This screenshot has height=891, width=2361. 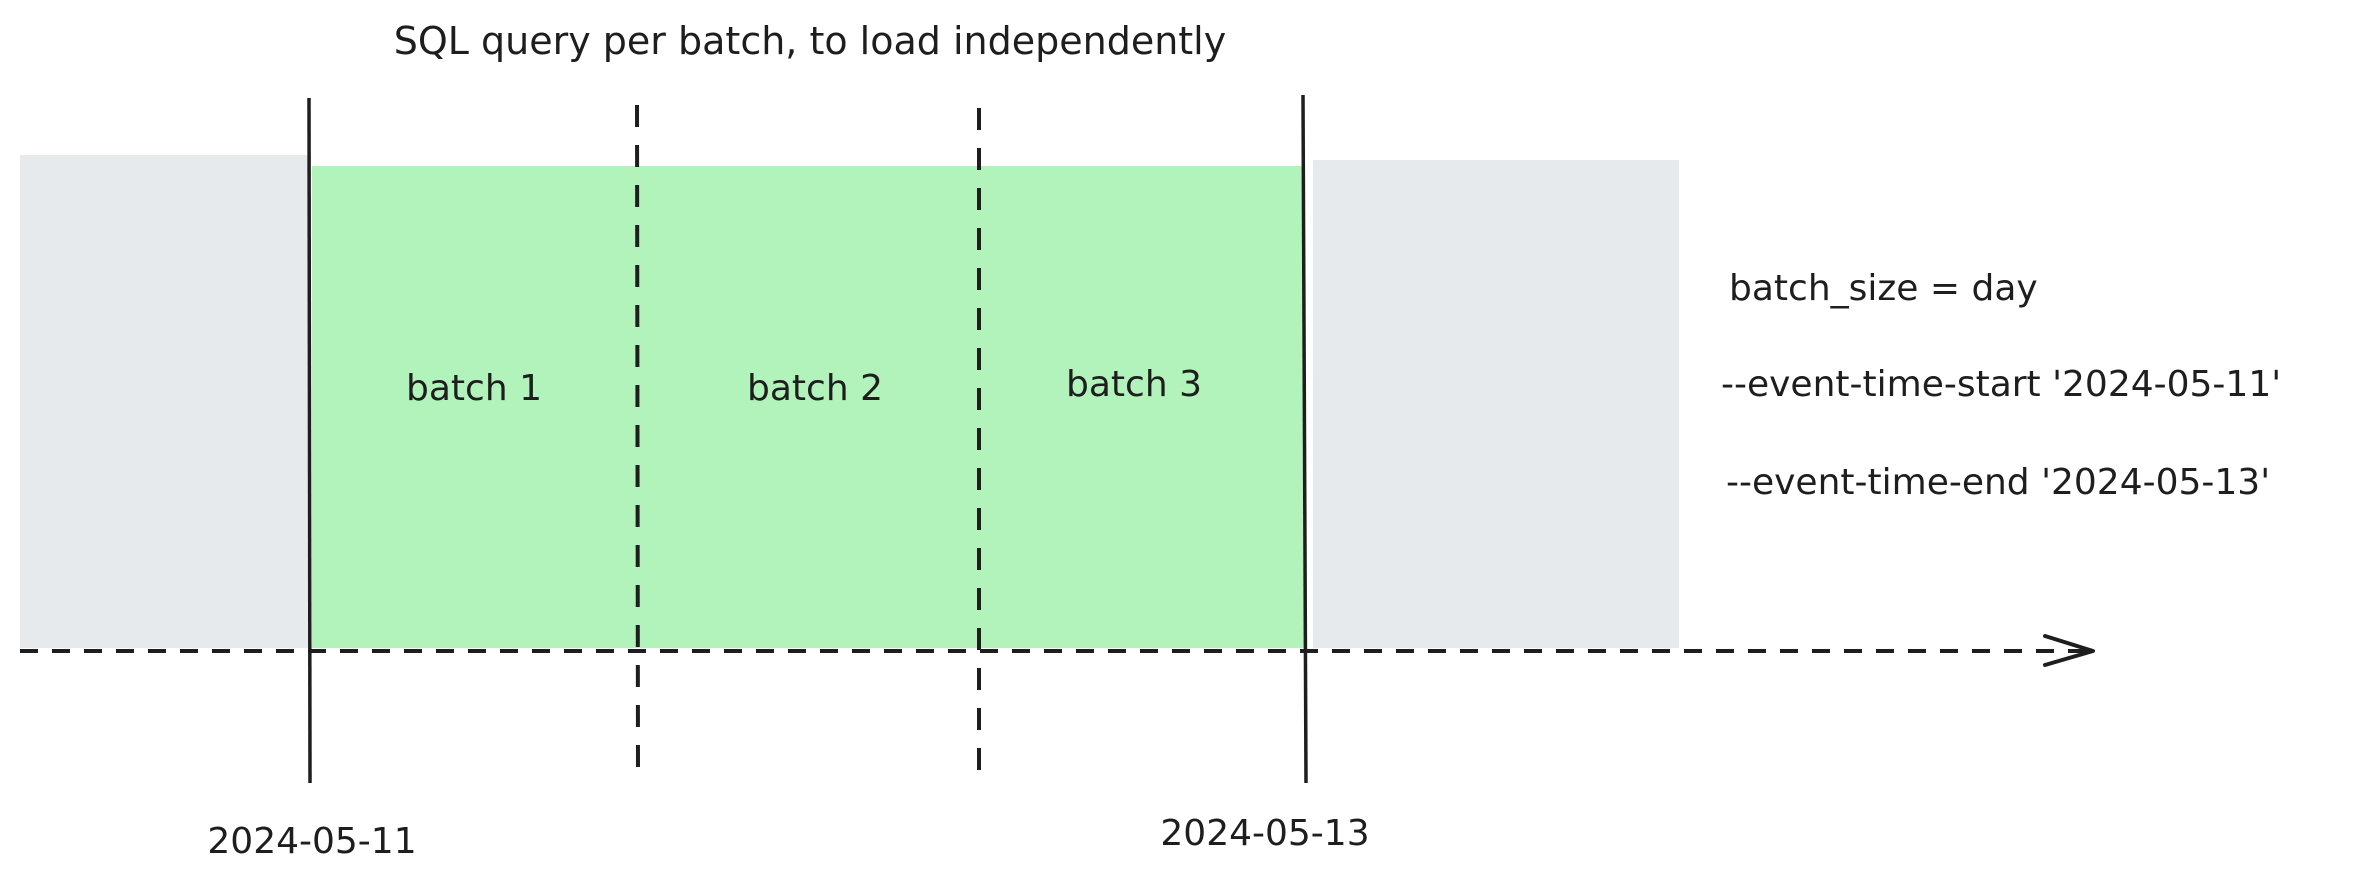 What do you see at coordinates (1998, 482) in the screenshot?
I see `event-time-end-config: --event-time-end '2024-05-13'` at bounding box center [1998, 482].